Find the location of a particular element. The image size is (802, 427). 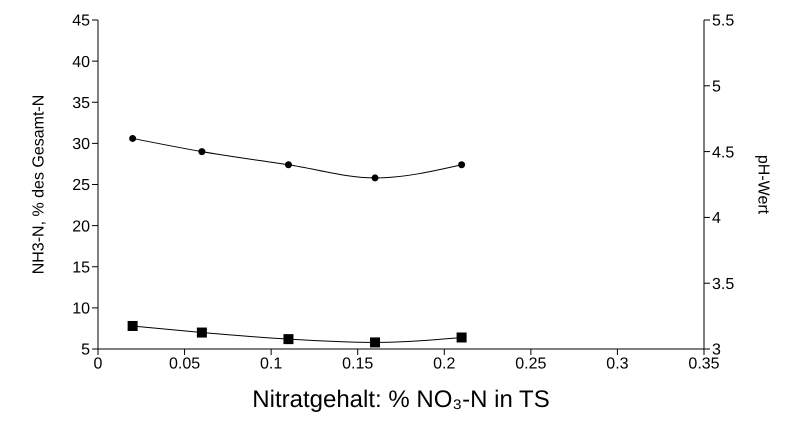

y-tick-label: 5 is located at coordinates (85, 350).